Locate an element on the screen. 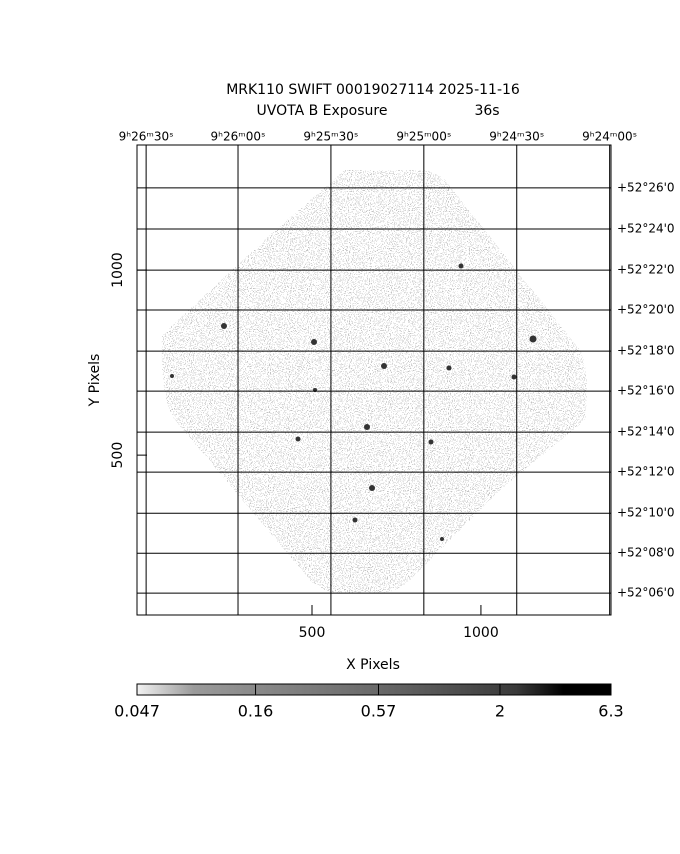 The height and width of the screenshot is (854, 680). right-tick-label: +52°24'0 is located at coordinates (646, 229).